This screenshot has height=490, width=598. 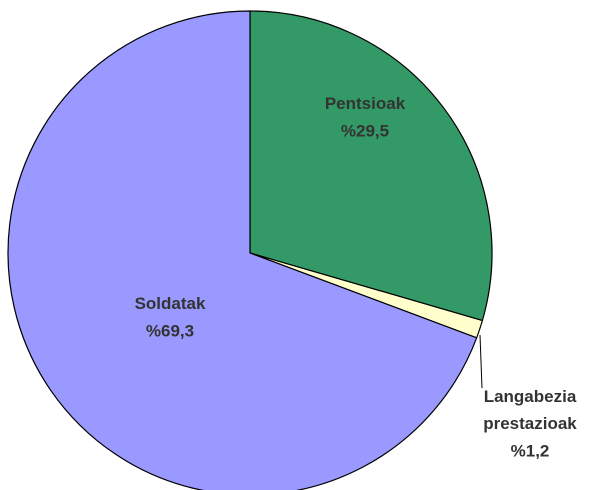 What do you see at coordinates (530, 423) in the screenshot?
I see `label-line: prestazioak` at bounding box center [530, 423].